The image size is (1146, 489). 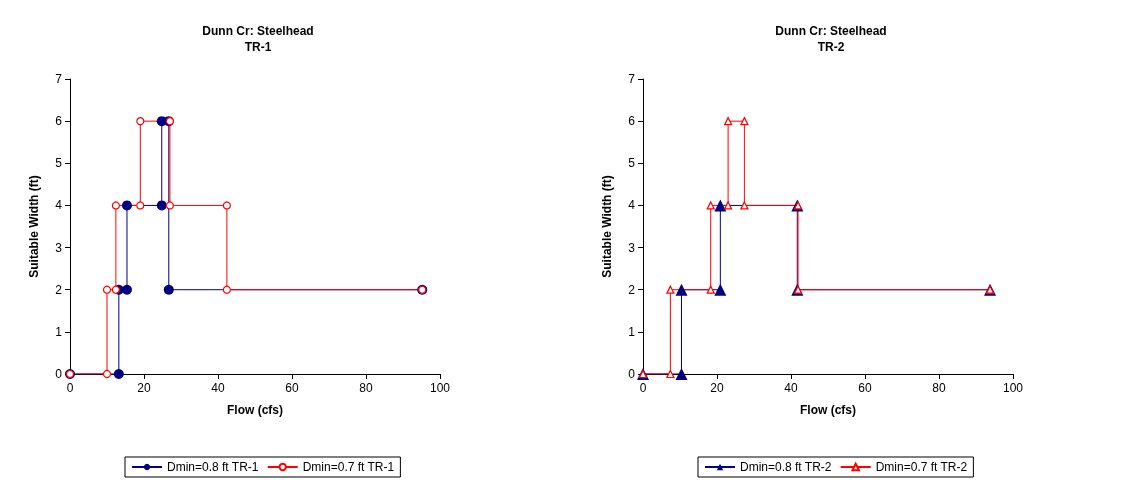 I want to click on legend-label: Dmin=0.8 ft TR-1, so click(x=213, y=467).